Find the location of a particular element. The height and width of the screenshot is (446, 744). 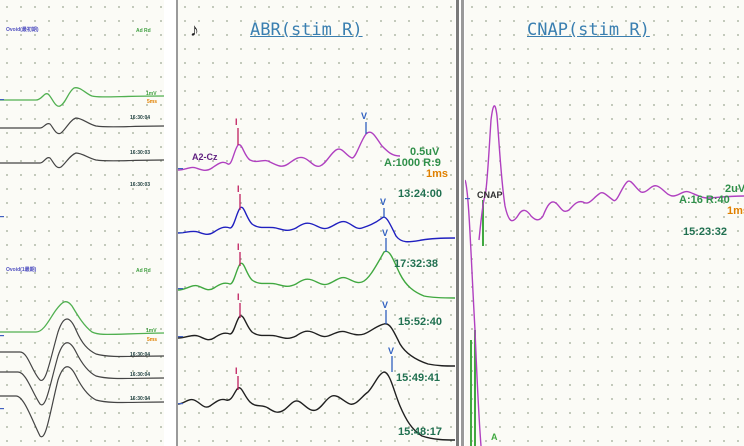

panel-gap-right is located at coordinates (460, 223).